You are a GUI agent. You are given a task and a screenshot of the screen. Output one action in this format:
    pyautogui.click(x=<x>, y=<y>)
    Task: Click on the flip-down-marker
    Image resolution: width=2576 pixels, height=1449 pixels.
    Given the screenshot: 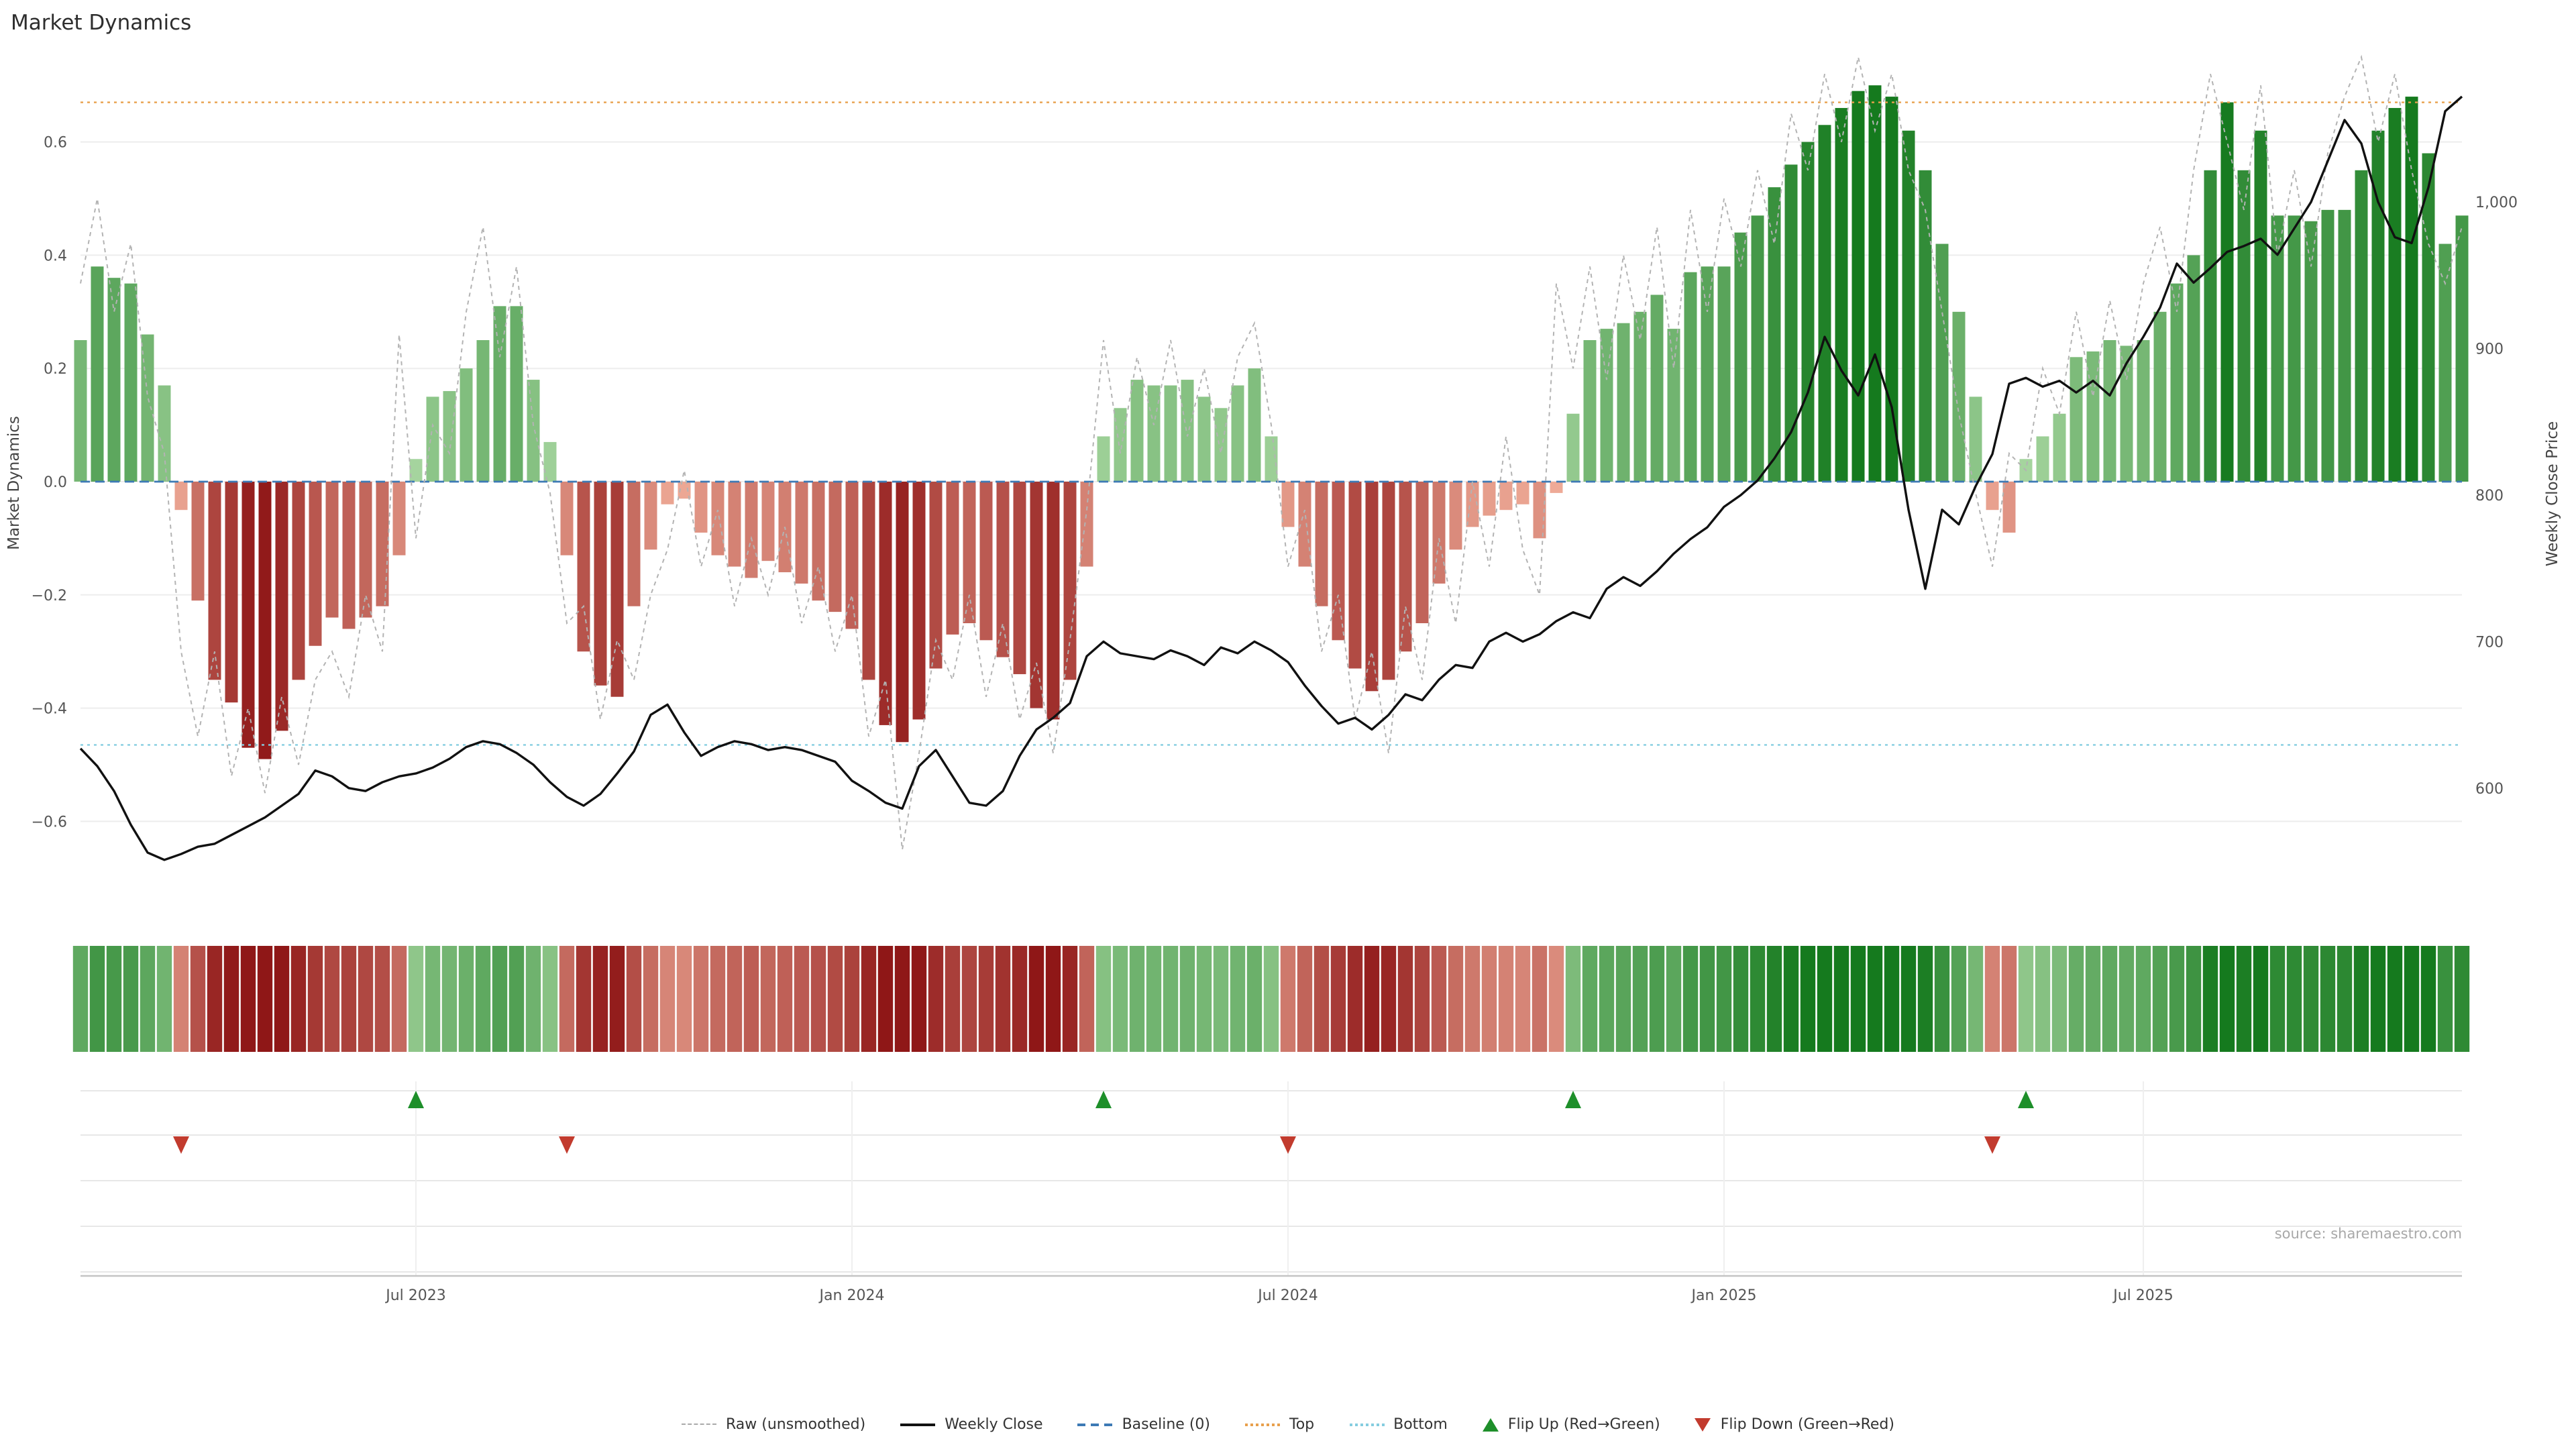 What is the action you would take?
    pyautogui.click(x=567, y=1145)
    